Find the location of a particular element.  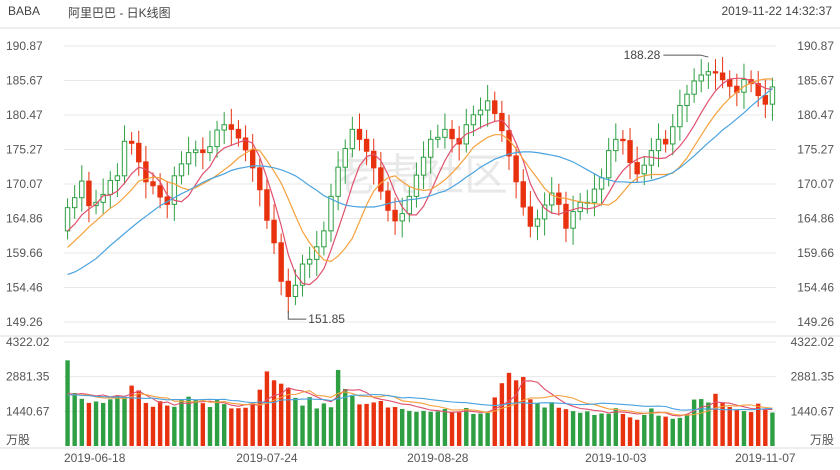

date-tick-label: 2019-11-07 is located at coordinates (765, 458).